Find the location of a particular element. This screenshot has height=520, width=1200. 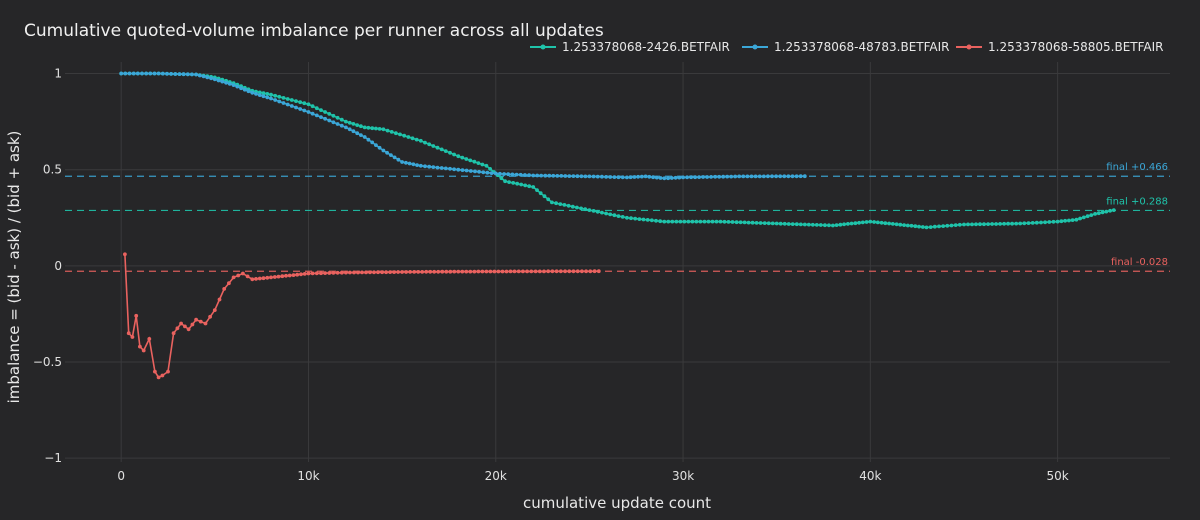

x-tick-label: 50k is located at coordinates (1058, 476).